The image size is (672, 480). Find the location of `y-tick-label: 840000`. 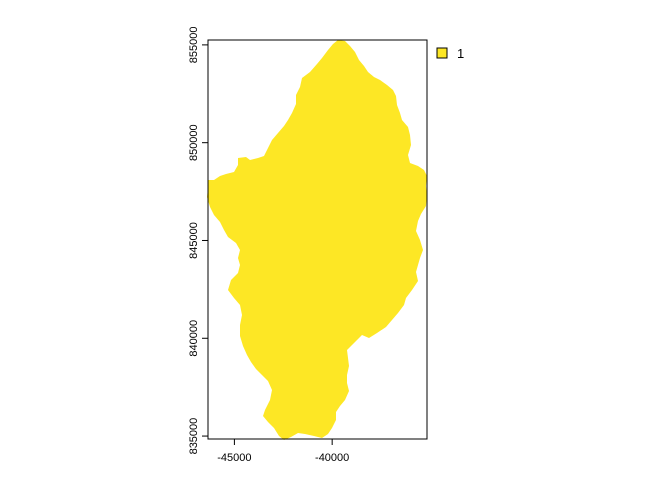

y-tick-label: 840000 is located at coordinates (194, 338).